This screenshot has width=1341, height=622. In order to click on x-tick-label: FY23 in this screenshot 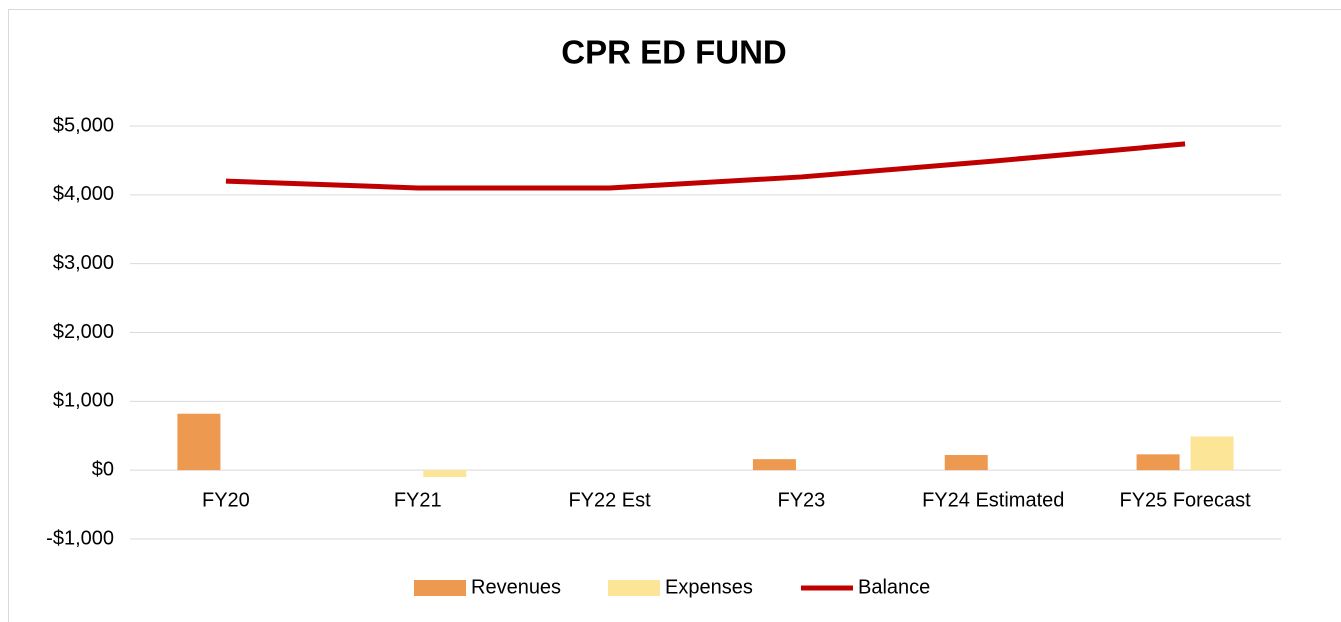, I will do `click(802, 500)`.